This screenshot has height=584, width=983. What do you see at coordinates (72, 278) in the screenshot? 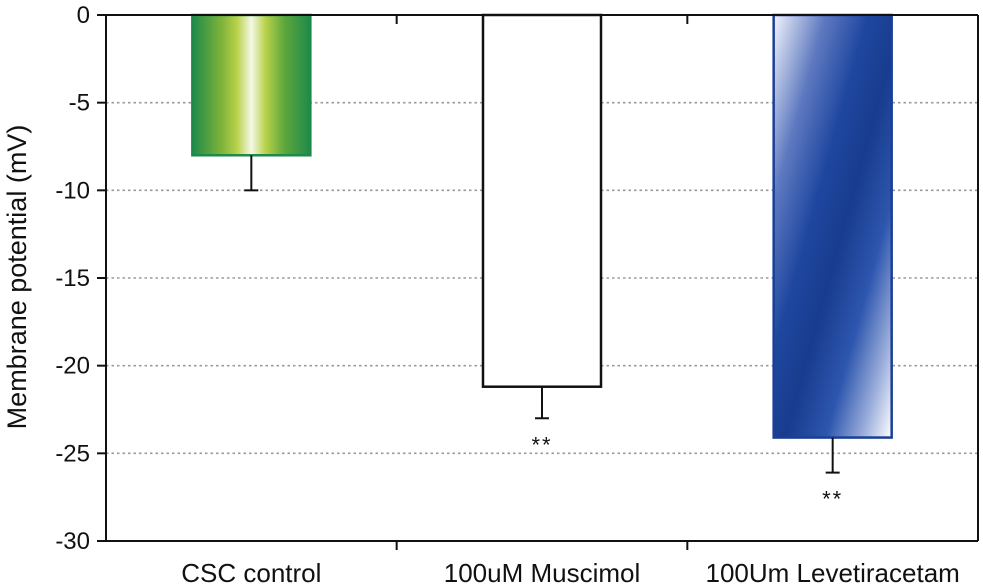
I see `y-tick-label: -15` at bounding box center [72, 278].